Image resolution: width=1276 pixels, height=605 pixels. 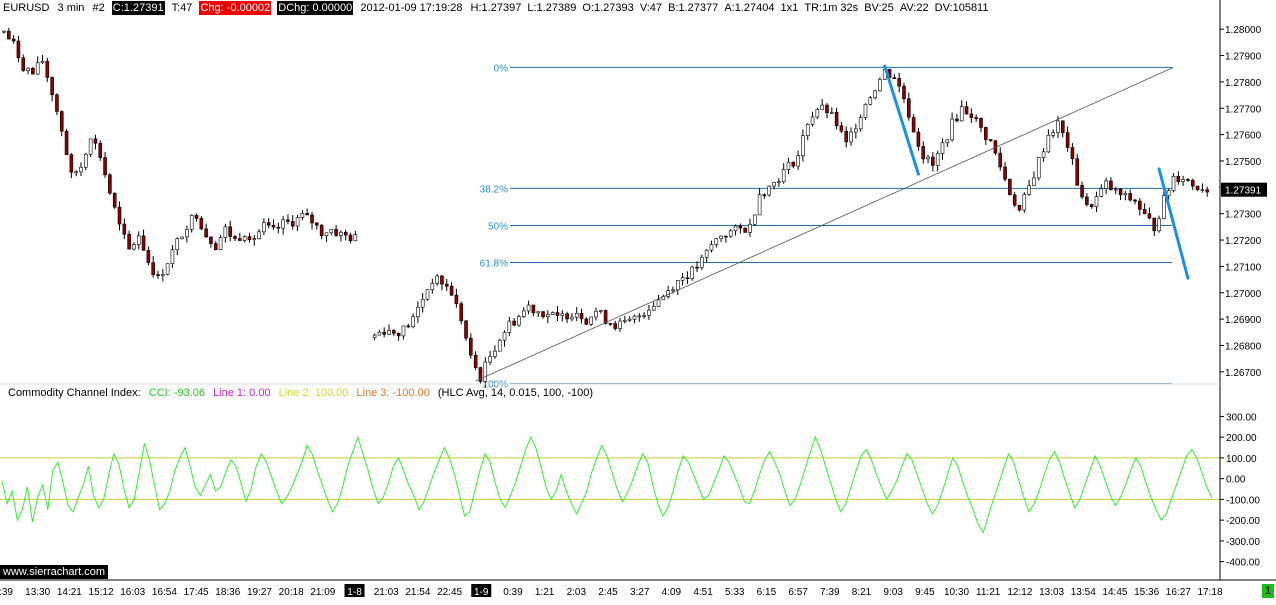 I want to click on x-tick-label: 13:54, so click(x=1083, y=592).